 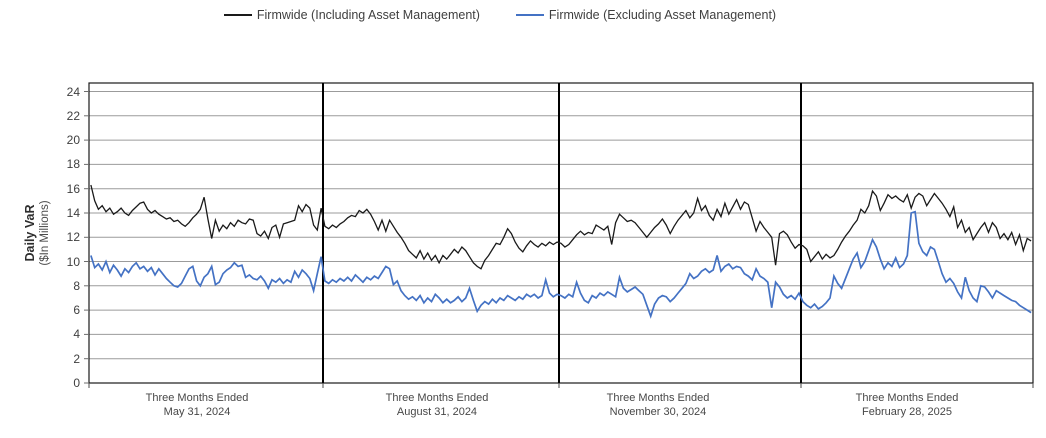 I want to click on x-label-line2: May 31, 2024, so click(x=197, y=412).